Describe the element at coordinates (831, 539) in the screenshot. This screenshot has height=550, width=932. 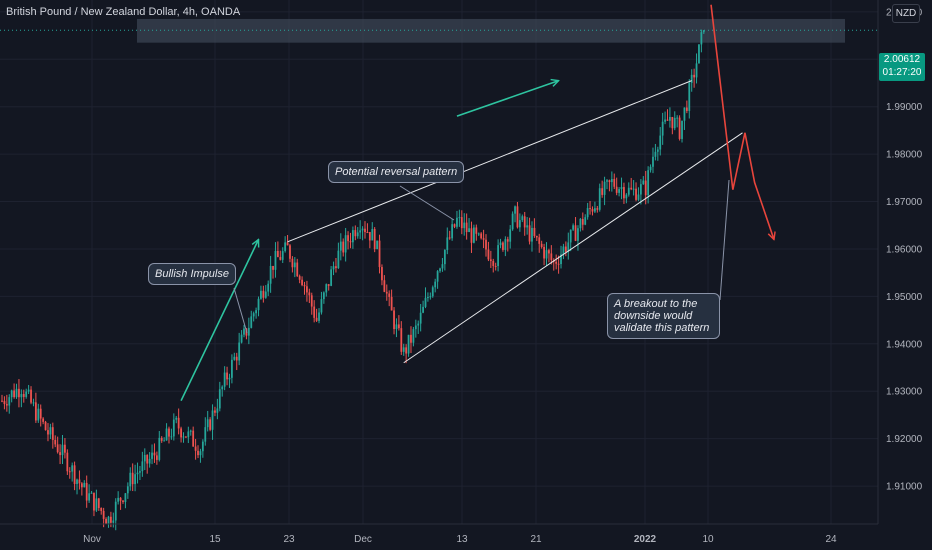
I see `time-tick-label: 24` at that location.